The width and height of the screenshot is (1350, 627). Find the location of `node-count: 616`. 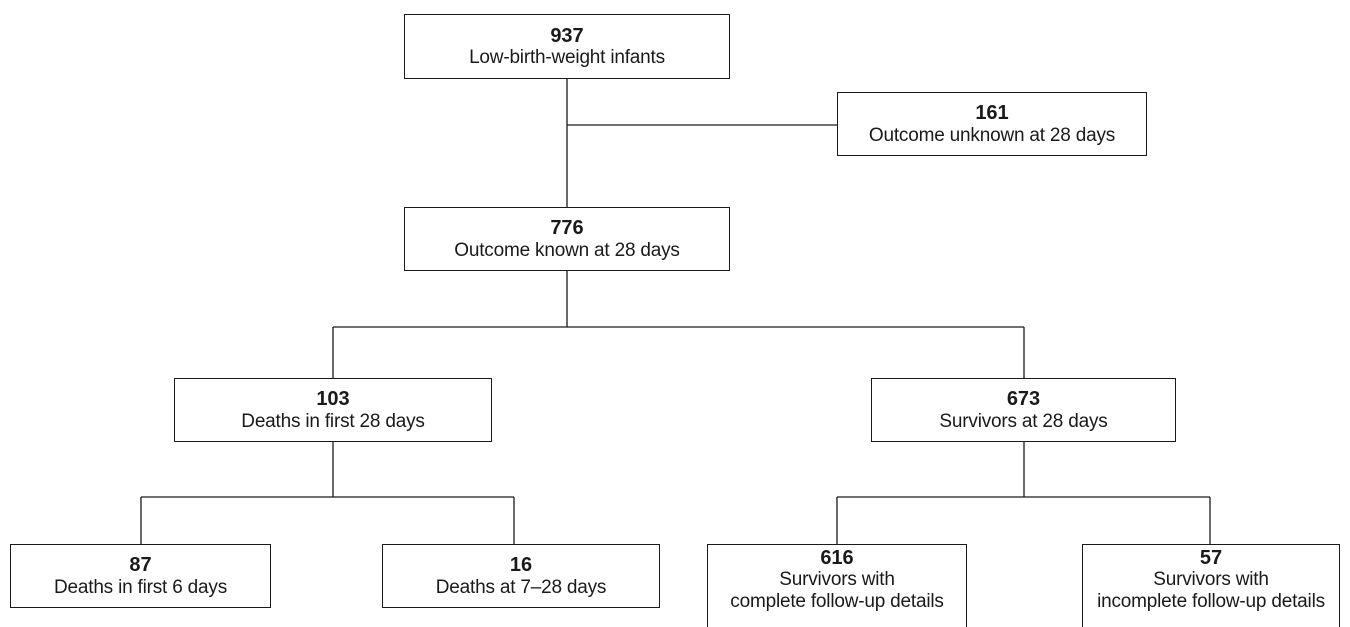

node-count: 616 is located at coordinates (837, 558).